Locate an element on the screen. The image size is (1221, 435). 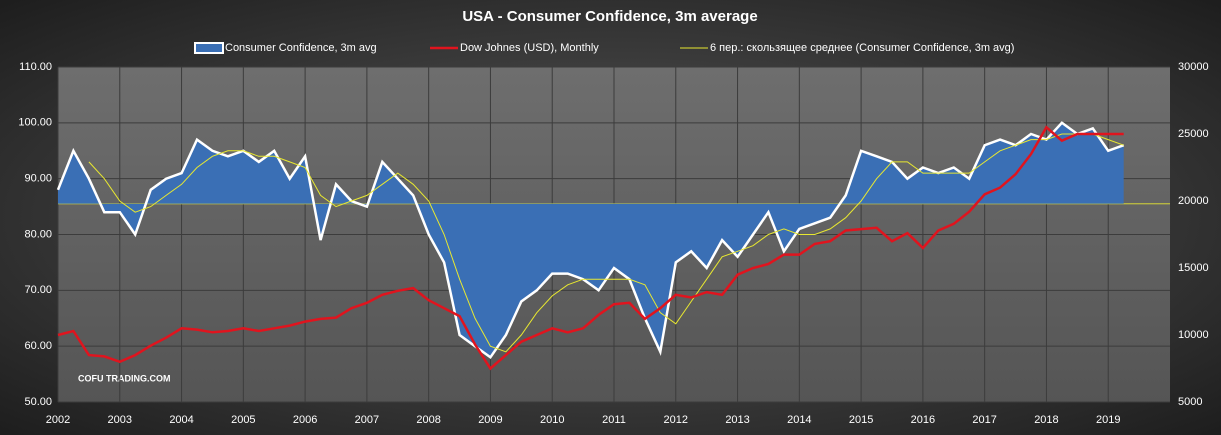
y2-tick-label: 20000 is located at coordinates (1193, 201).